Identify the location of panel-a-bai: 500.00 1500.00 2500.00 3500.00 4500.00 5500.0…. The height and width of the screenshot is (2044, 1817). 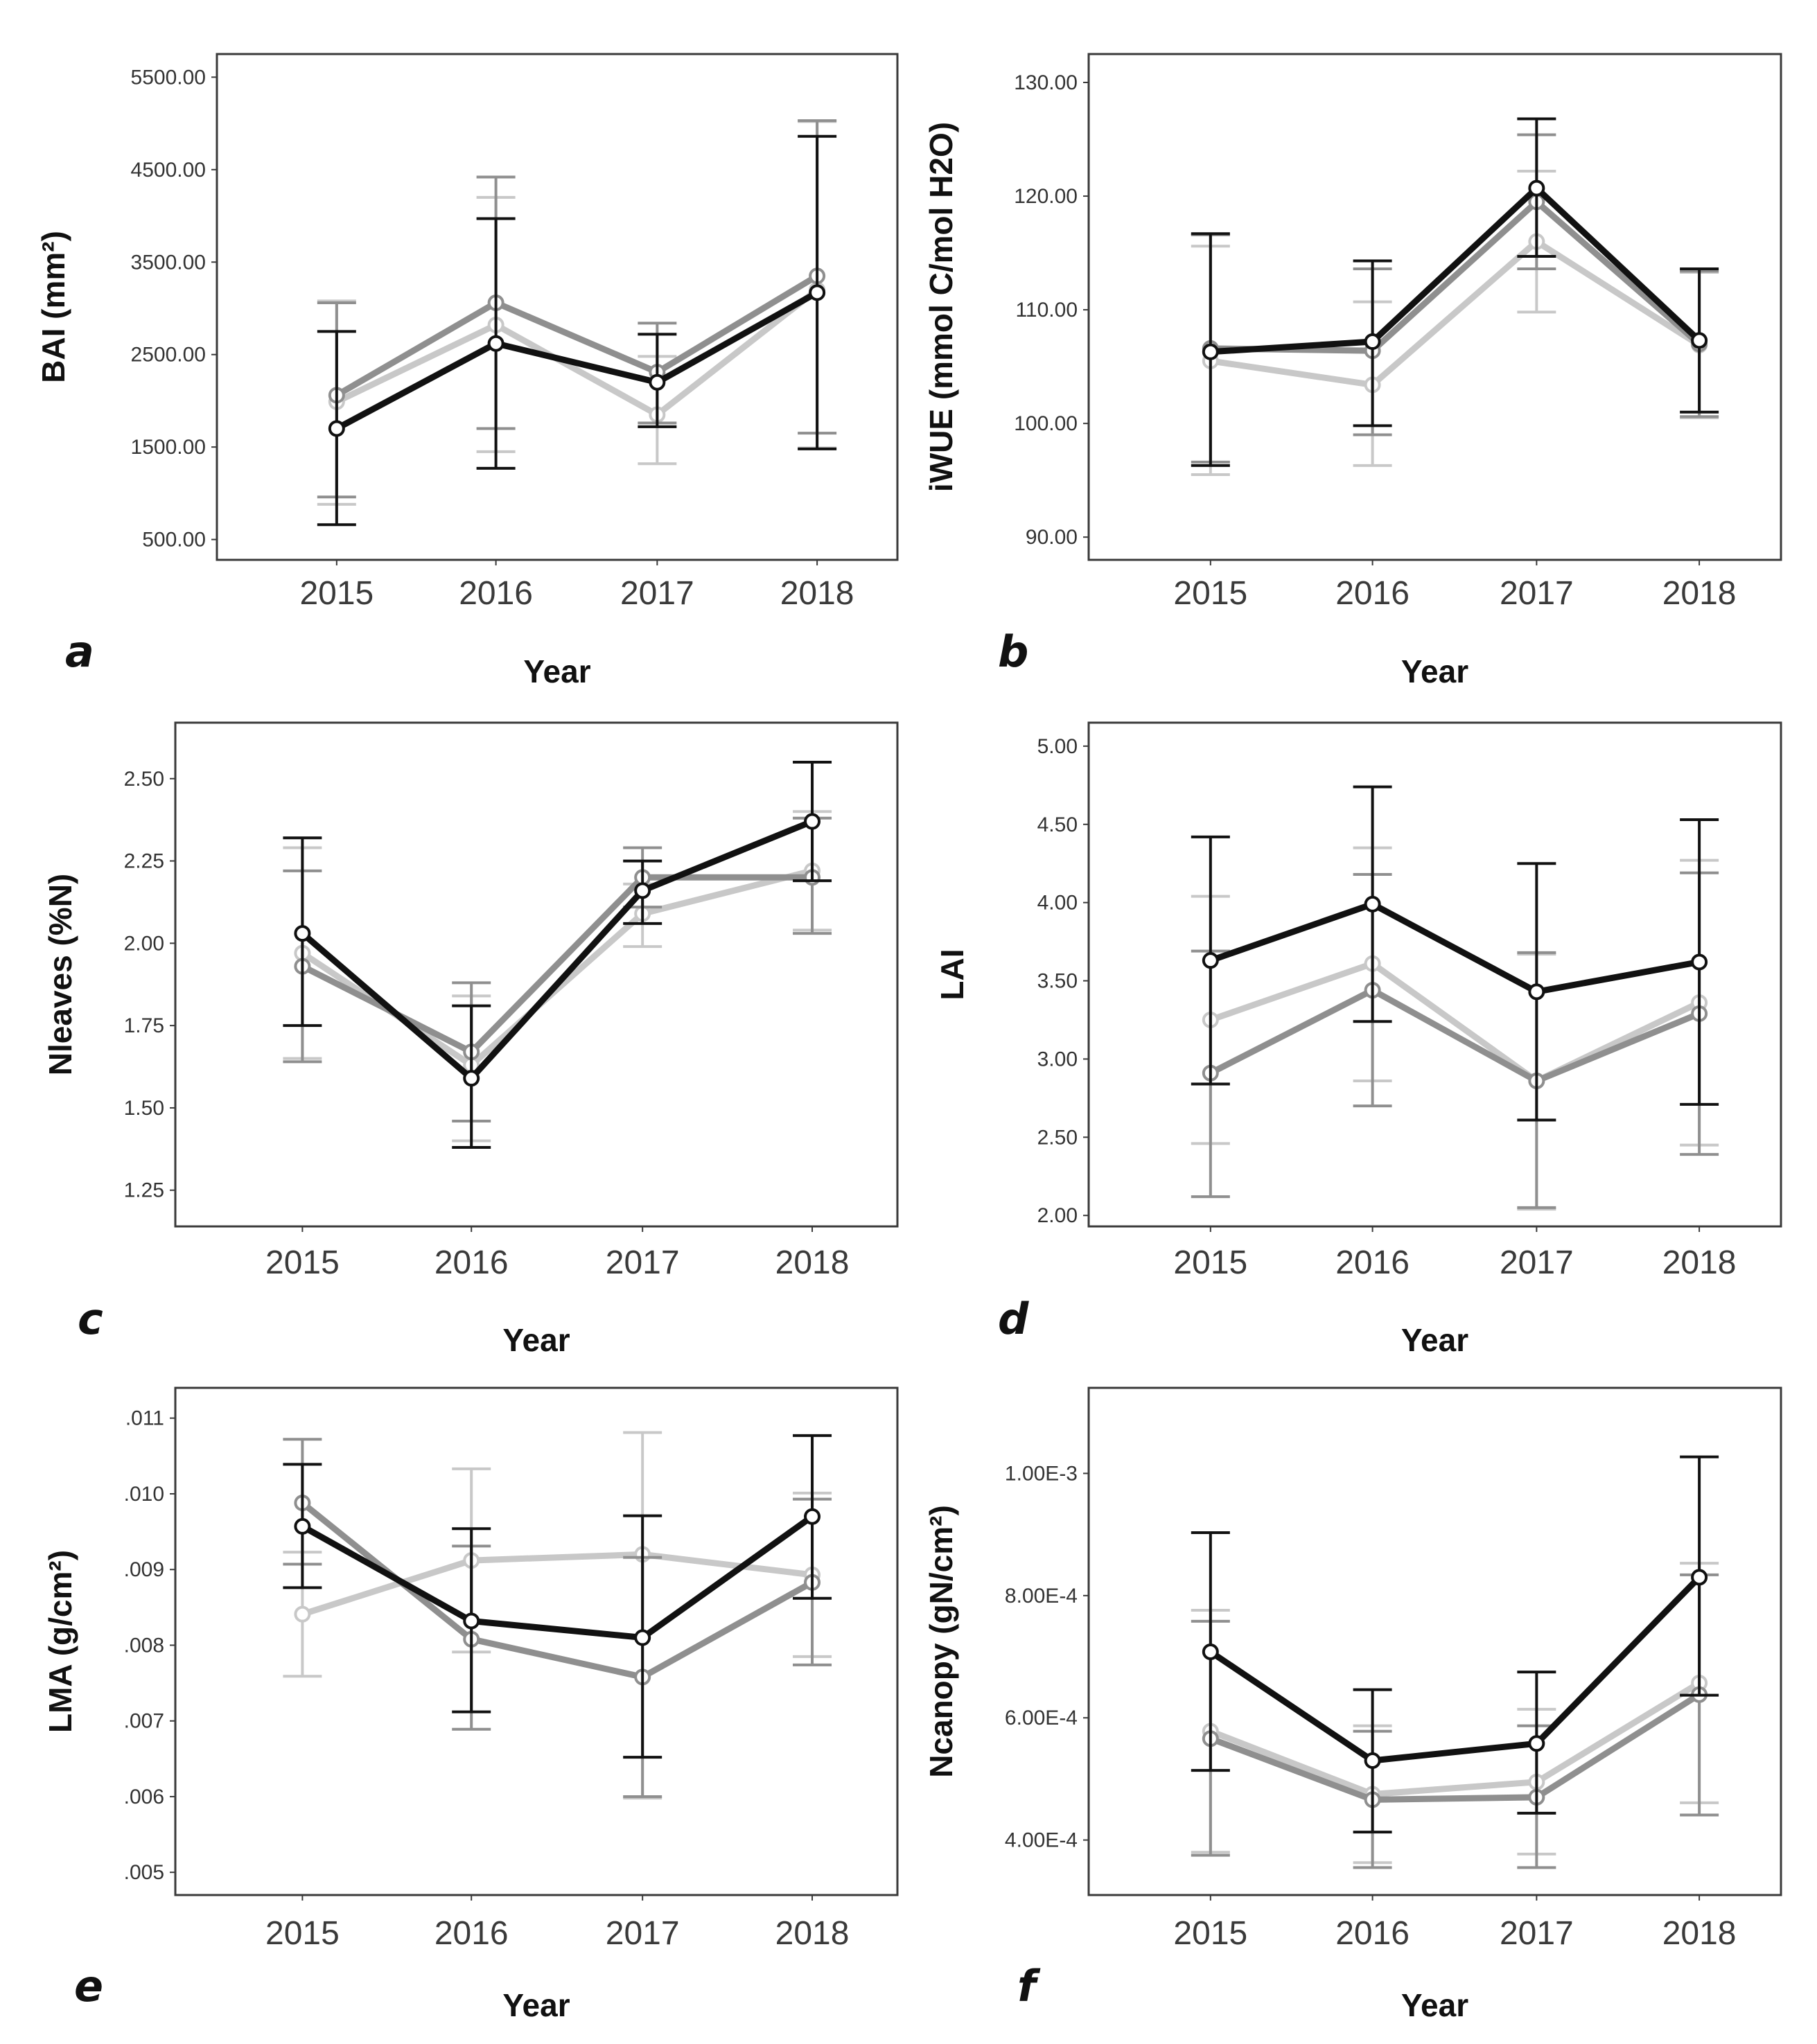
(467, 371).